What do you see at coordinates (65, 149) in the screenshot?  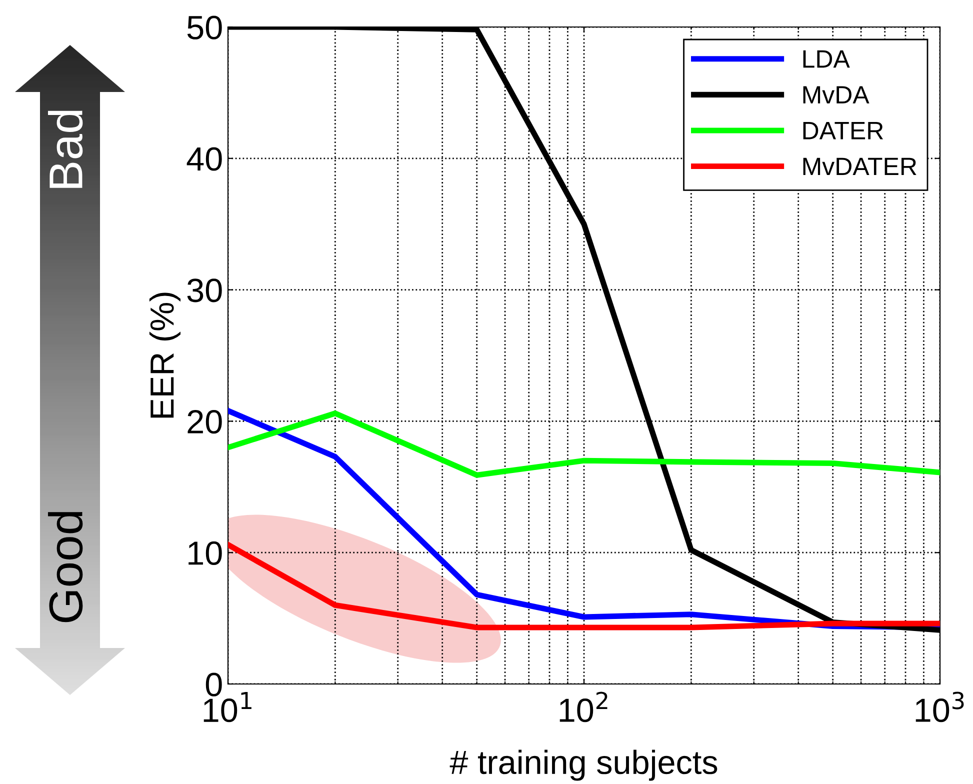 I see `text: Bad` at bounding box center [65, 149].